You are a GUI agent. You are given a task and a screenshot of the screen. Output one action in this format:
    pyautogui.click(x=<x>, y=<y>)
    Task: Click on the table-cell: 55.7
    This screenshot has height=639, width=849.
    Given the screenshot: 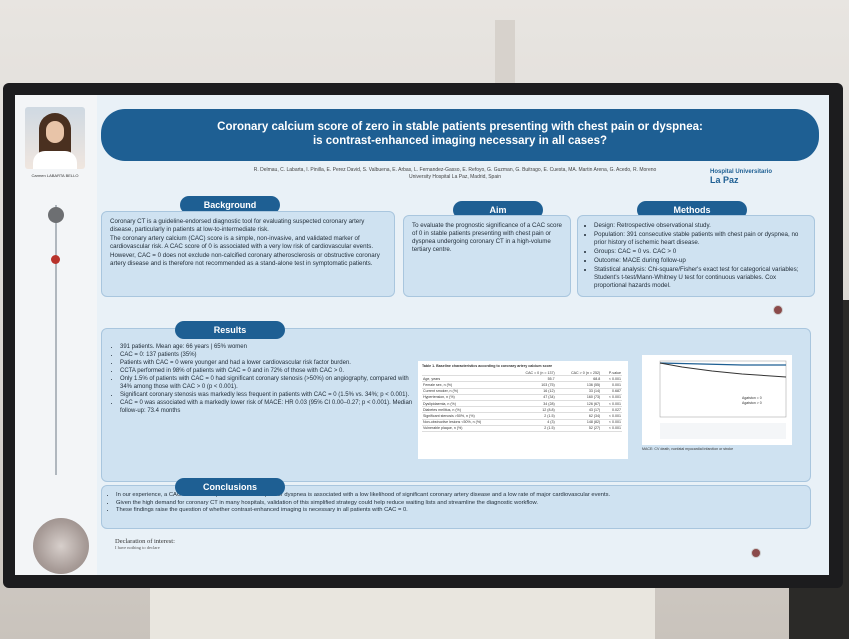 What is the action you would take?
    pyautogui.click(x=533, y=379)
    